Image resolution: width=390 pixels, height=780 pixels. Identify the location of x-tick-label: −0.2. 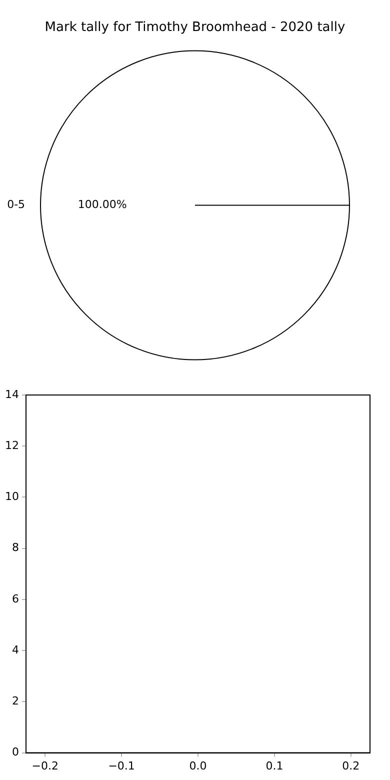
(45, 765).